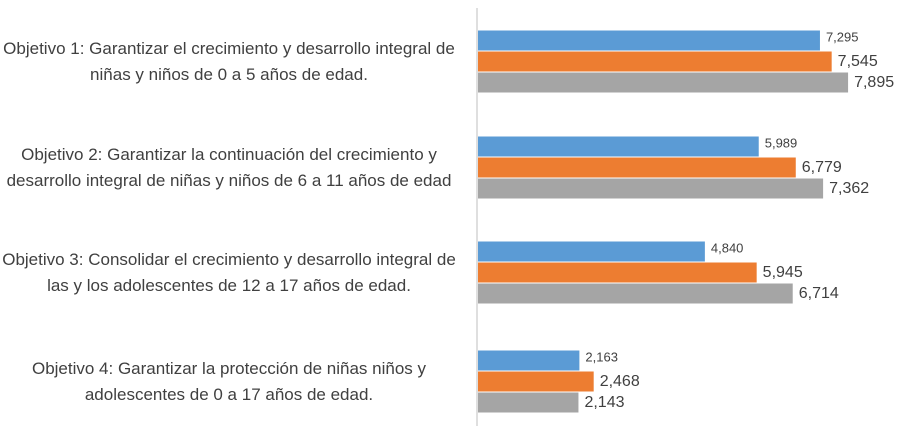  Describe the element at coordinates (781, 142) in the screenshot. I see `data-label: 5,989` at that location.